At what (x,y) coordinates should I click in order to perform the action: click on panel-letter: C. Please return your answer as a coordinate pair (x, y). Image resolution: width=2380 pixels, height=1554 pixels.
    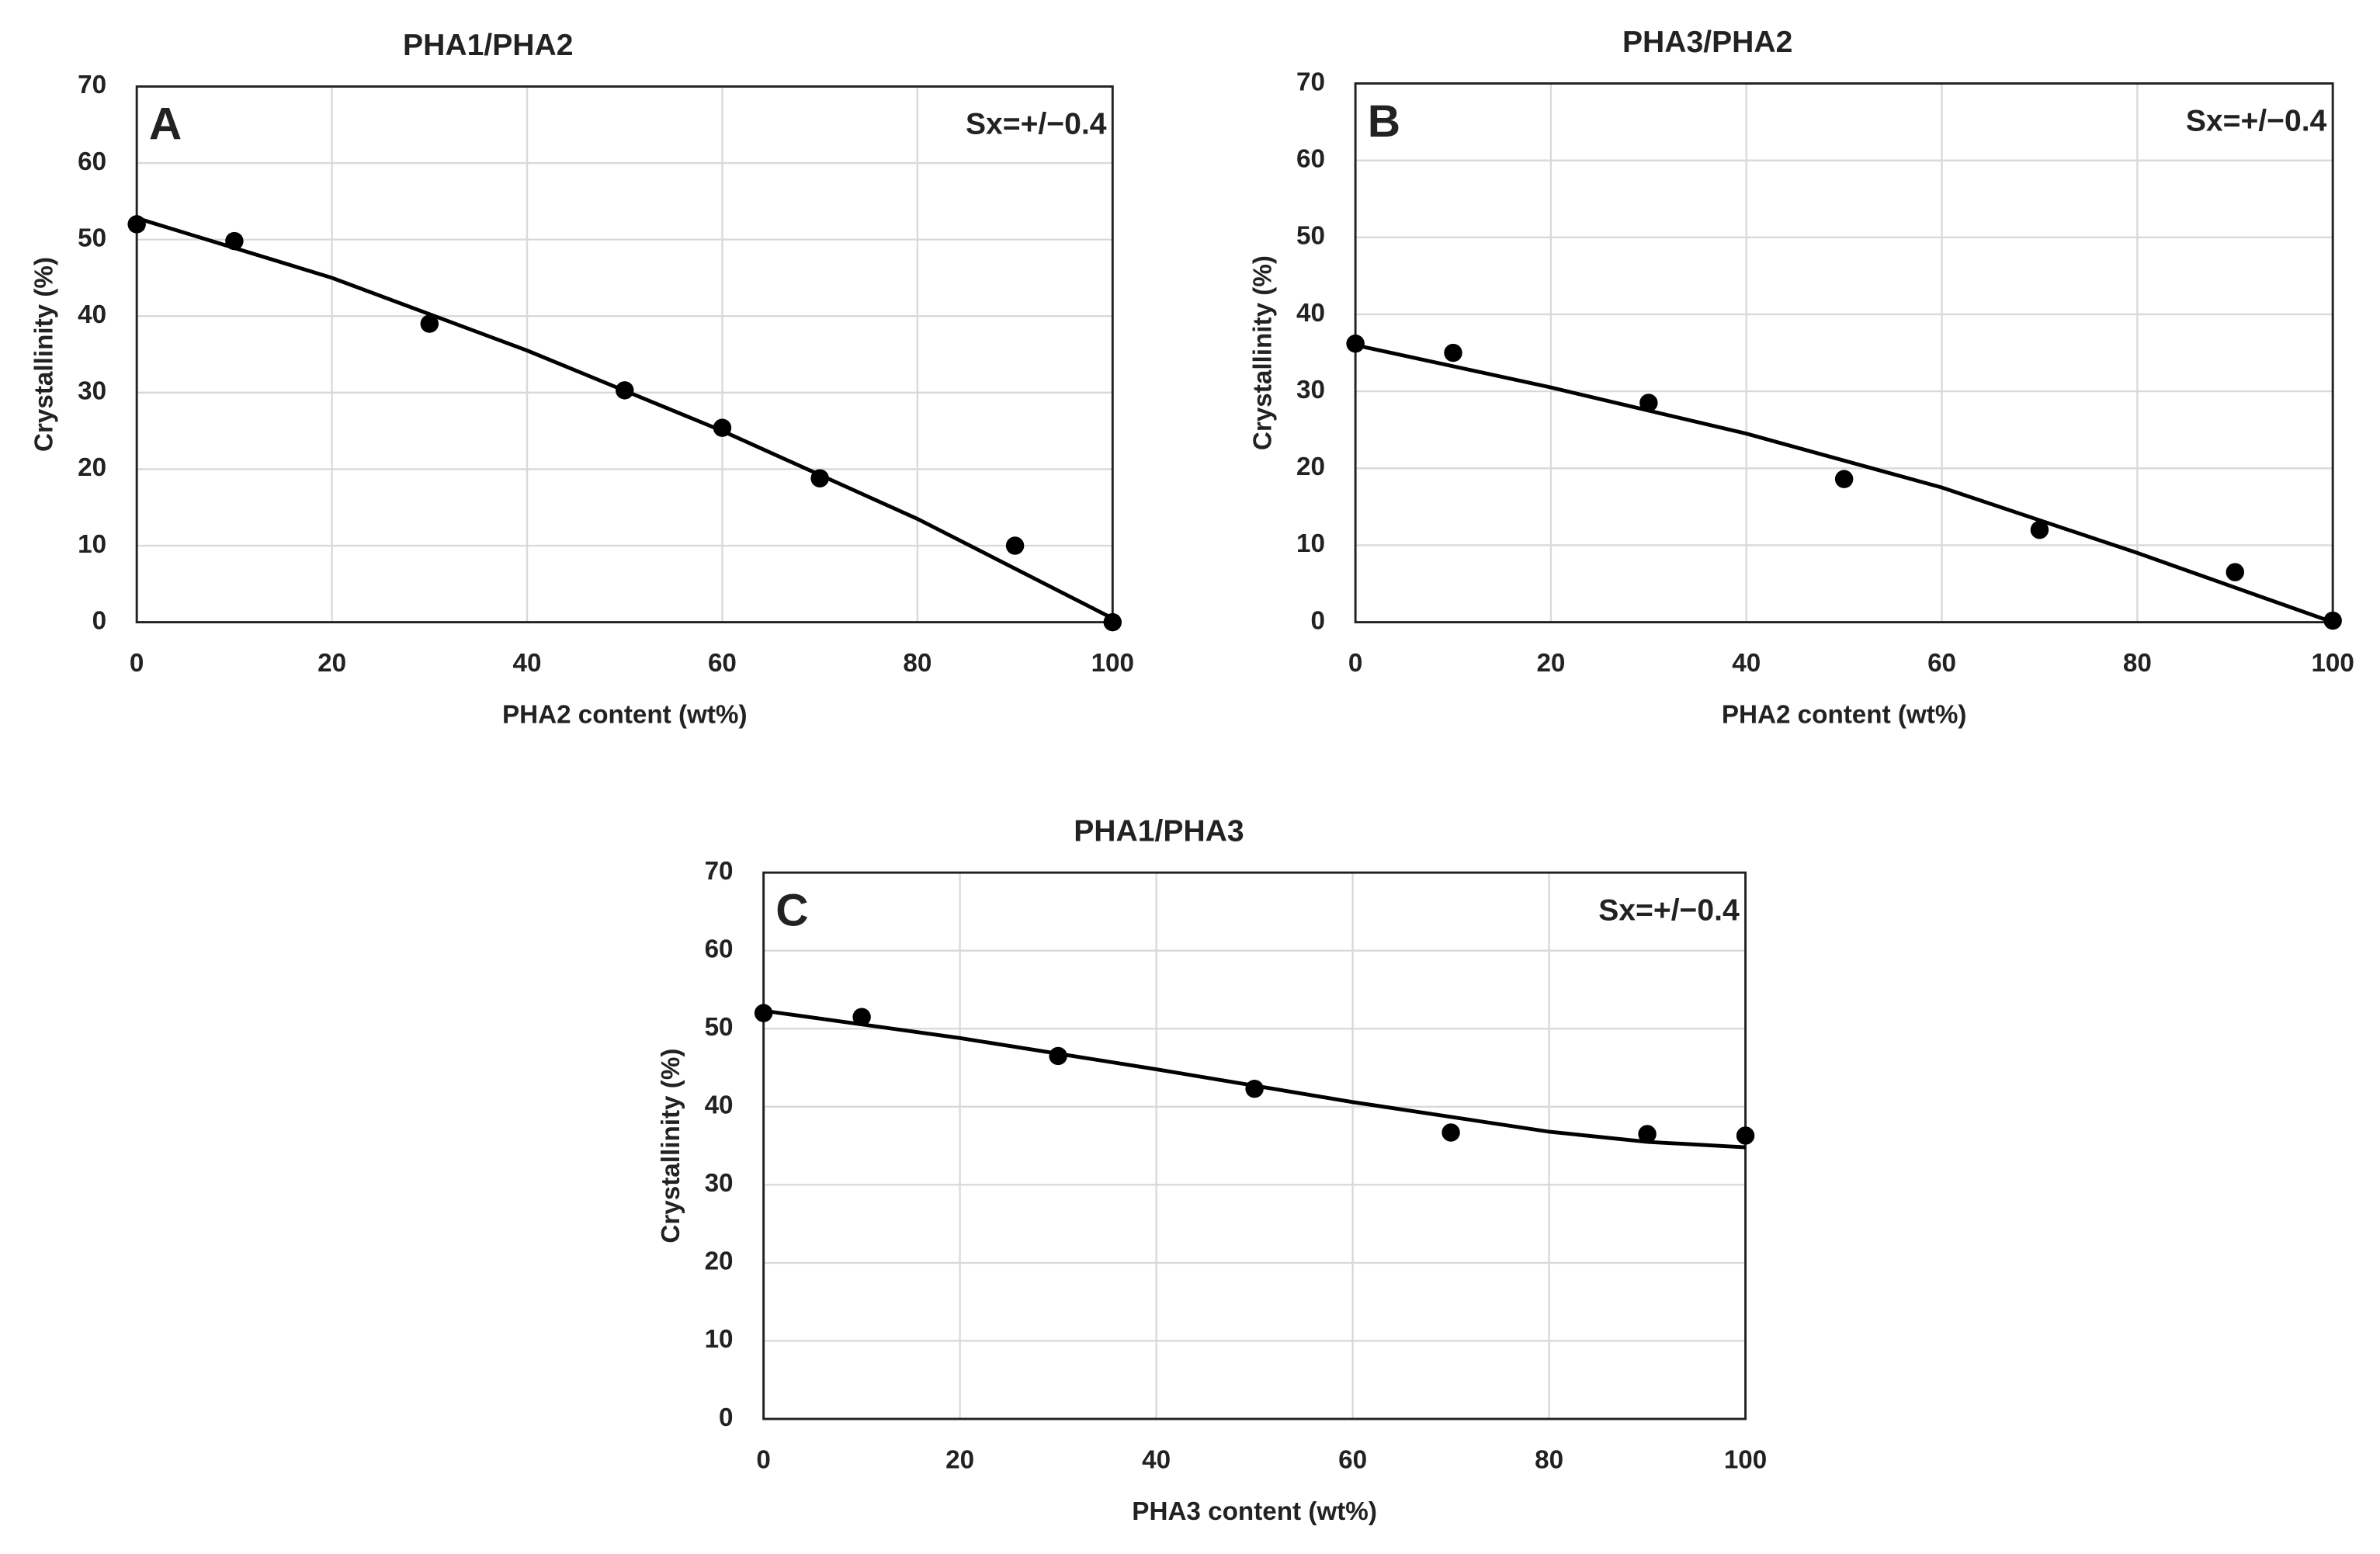
    Looking at the image, I should click on (791, 910).